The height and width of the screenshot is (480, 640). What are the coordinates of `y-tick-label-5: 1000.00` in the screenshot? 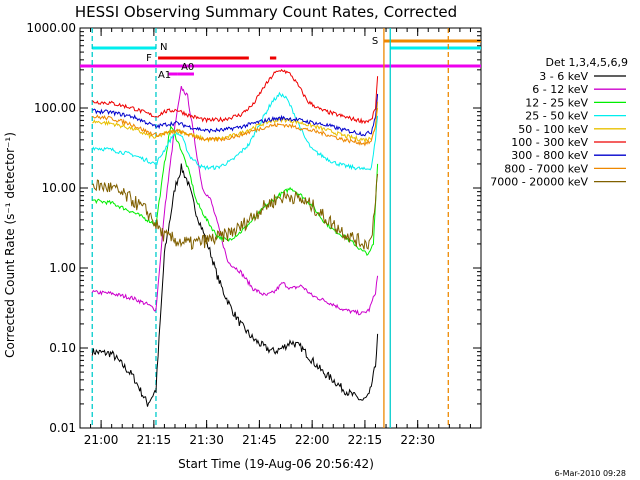 It's located at (51, 28).